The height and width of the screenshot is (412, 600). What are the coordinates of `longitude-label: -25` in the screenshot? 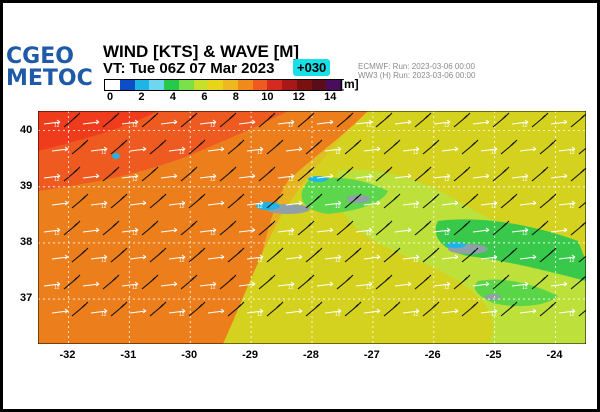 It's located at (493, 355).